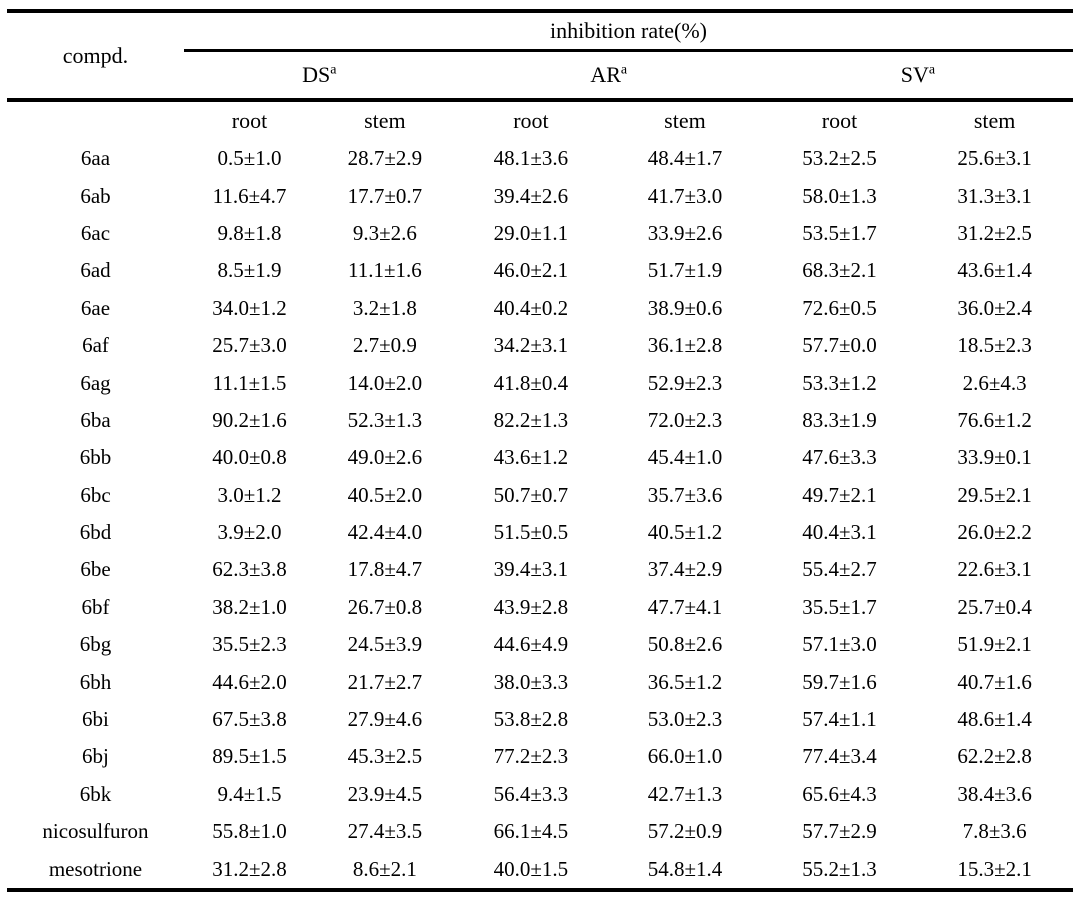  I want to click on compd-cell: 6ad, so click(95, 270).